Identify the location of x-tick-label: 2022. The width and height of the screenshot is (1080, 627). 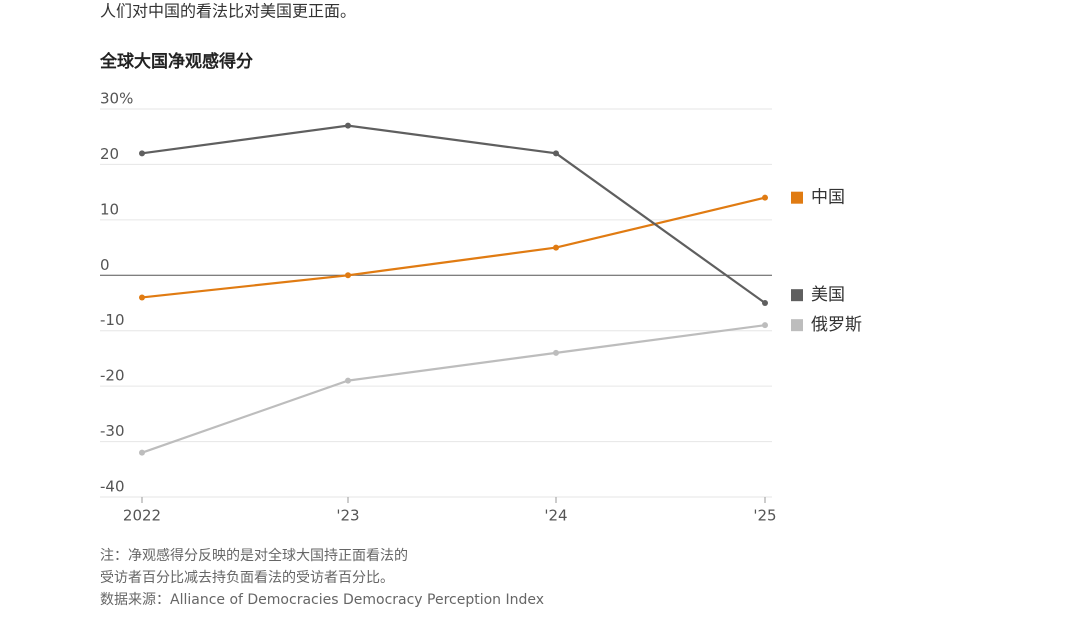
(142, 516).